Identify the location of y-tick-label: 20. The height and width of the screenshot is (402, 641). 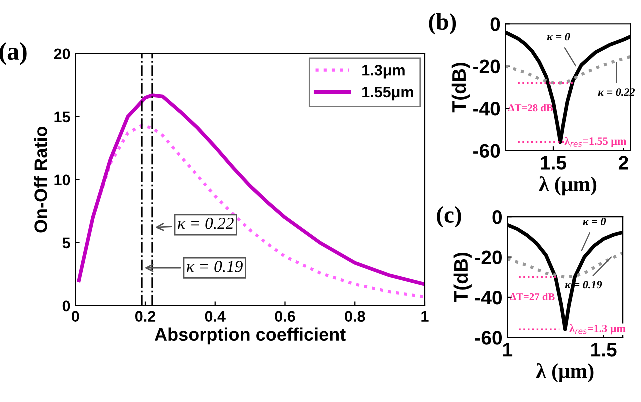
(62, 54).